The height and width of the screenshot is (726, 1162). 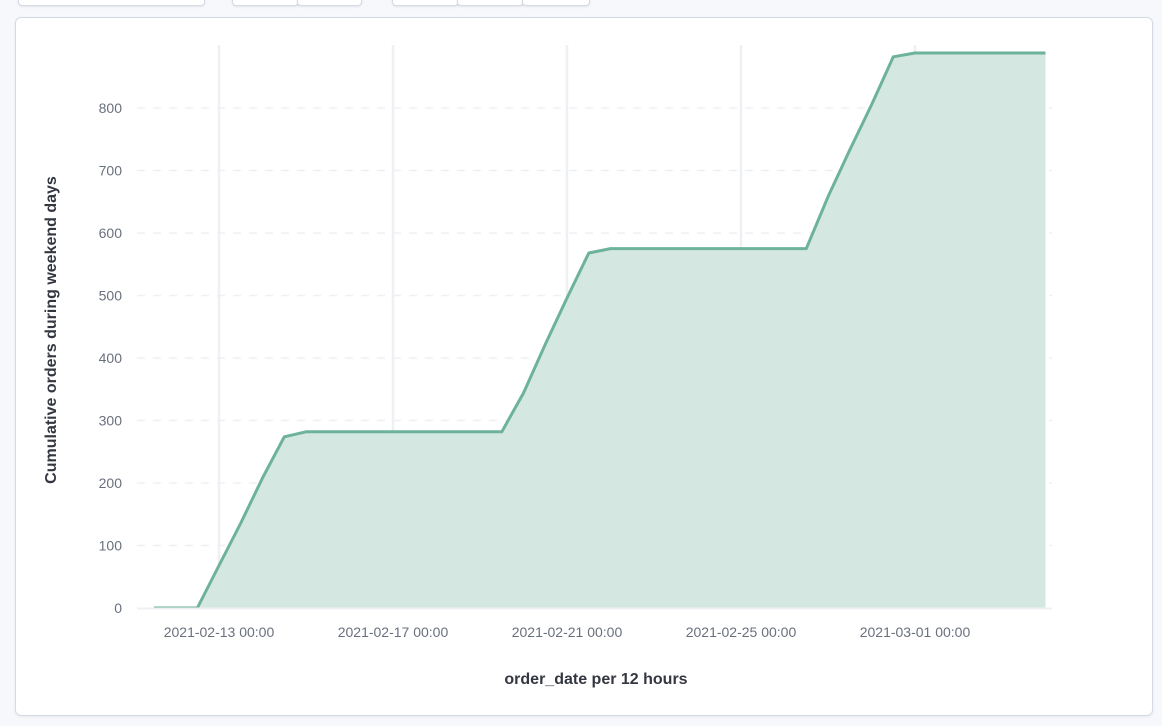 I want to click on y-tick-label: 500, so click(x=111, y=296).